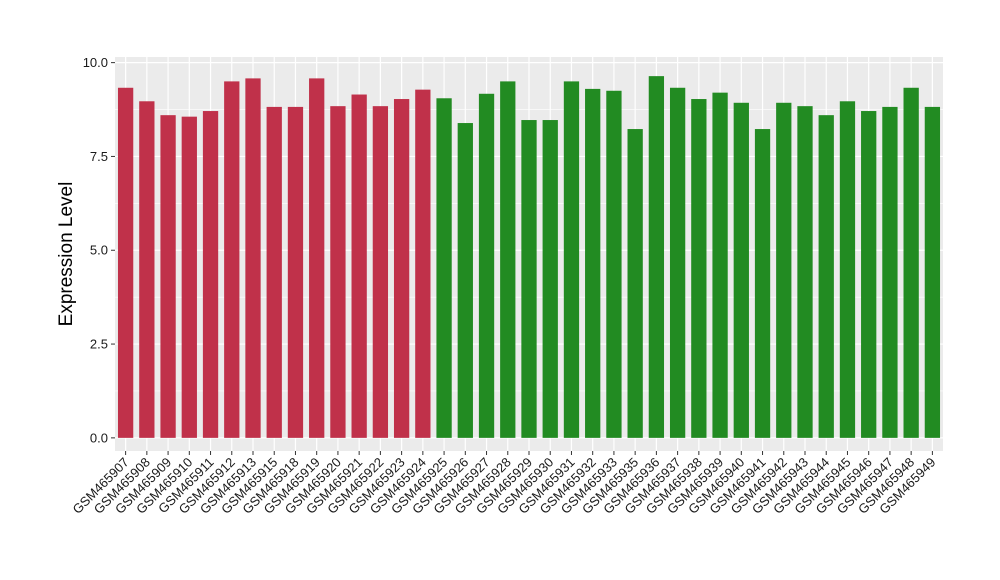 The width and height of the screenshot is (1000, 580). What do you see at coordinates (66, 254) in the screenshot?
I see `y-axis-title: Expression Level` at bounding box center [66, 254].